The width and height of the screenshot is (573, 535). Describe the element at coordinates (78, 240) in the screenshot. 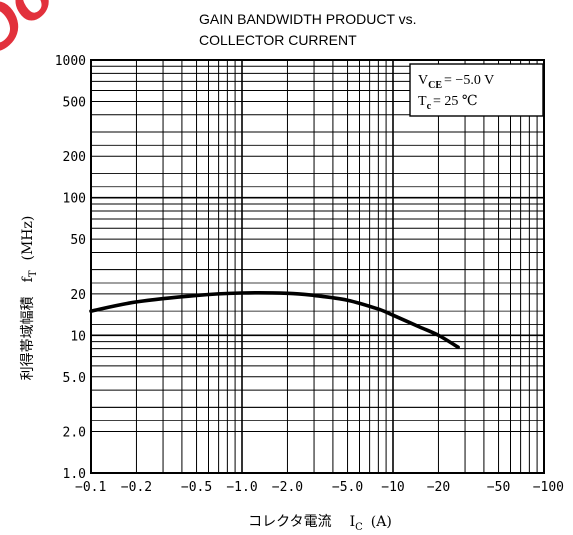

I see `y-tick-label: 50` at that location.